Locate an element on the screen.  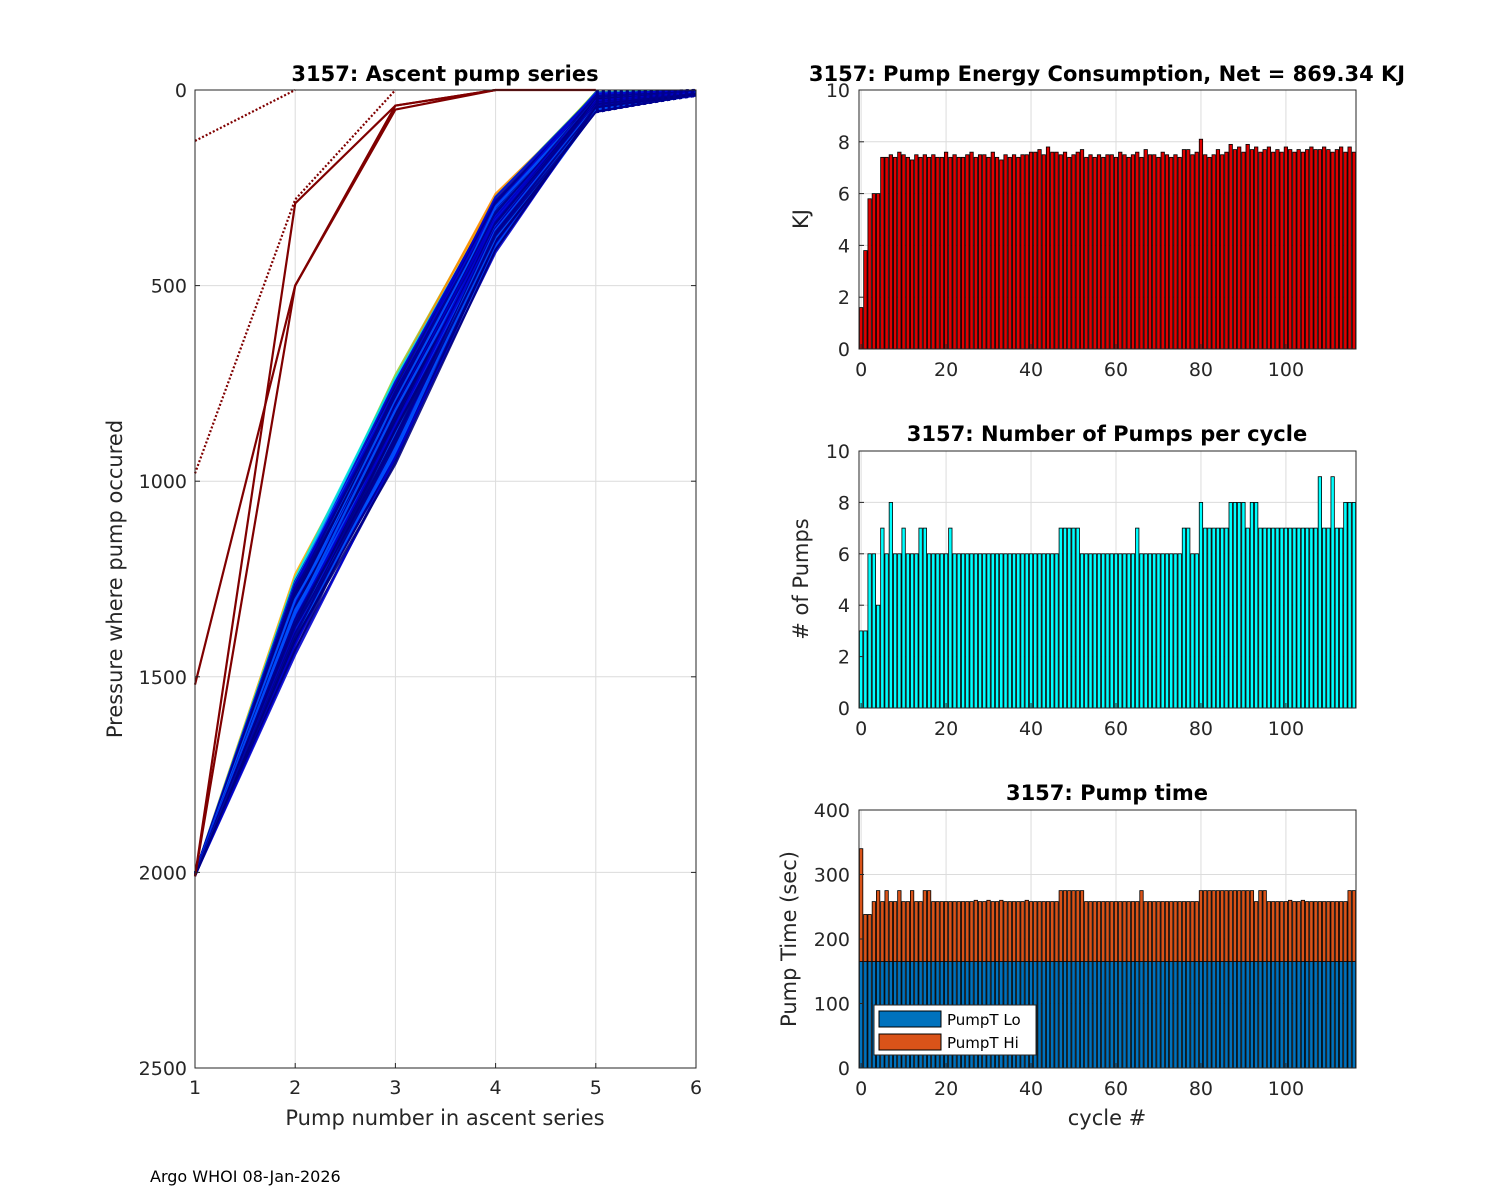
pumps-ytick-label: 10 is located at coordinates (838, 452).